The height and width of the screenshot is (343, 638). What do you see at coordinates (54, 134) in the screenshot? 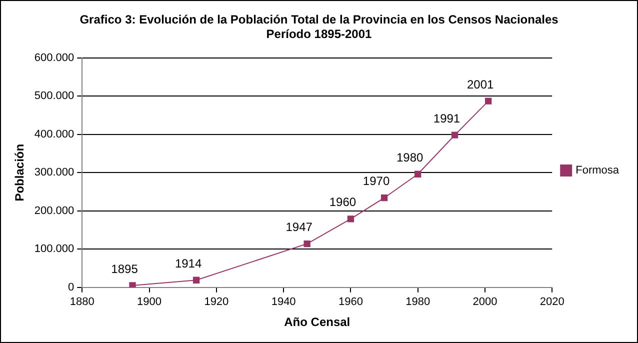
I see `y-tick-label: 400.000` at bounding box center [54, 134].